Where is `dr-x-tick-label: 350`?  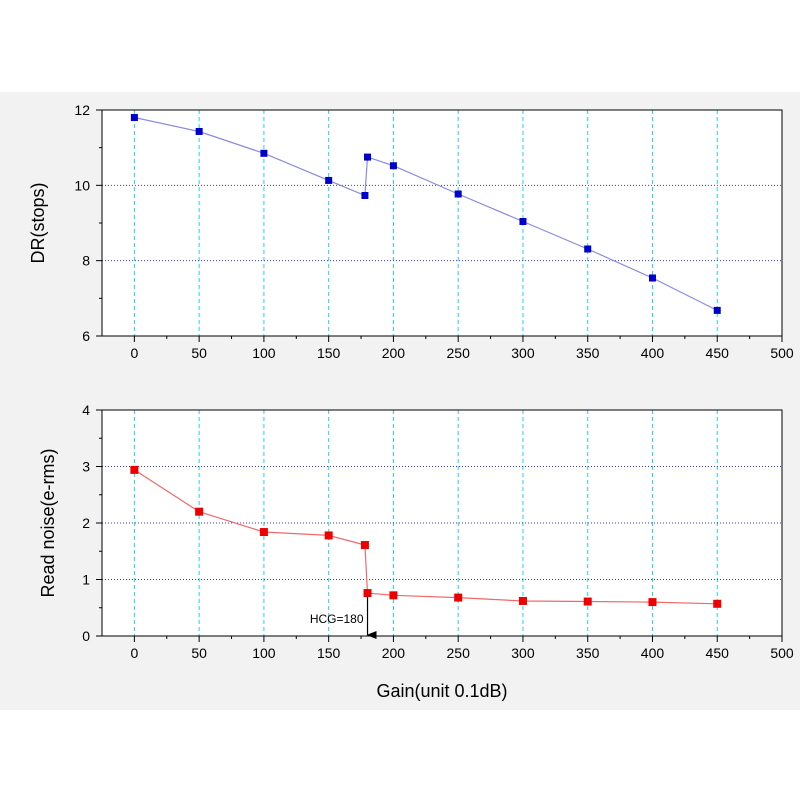
dr-x-tick-label: 350 is located at coordinates (588, 353).